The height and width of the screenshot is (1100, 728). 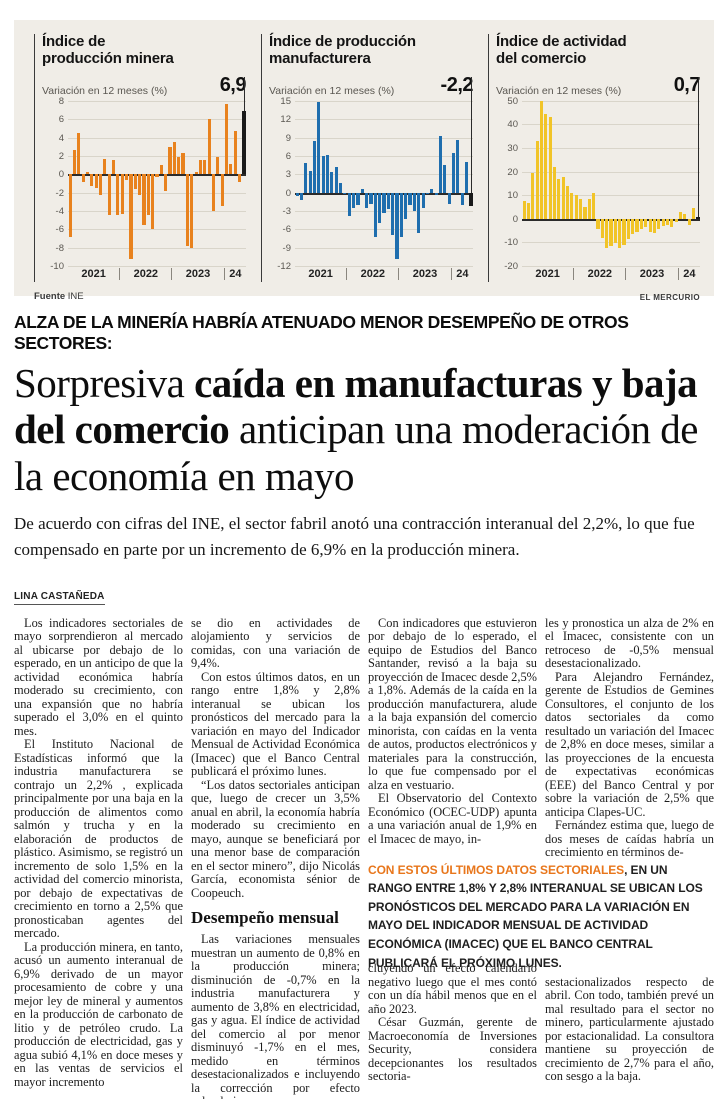 I want to click on y-tick-label: 8, so click(x=61, y=101).